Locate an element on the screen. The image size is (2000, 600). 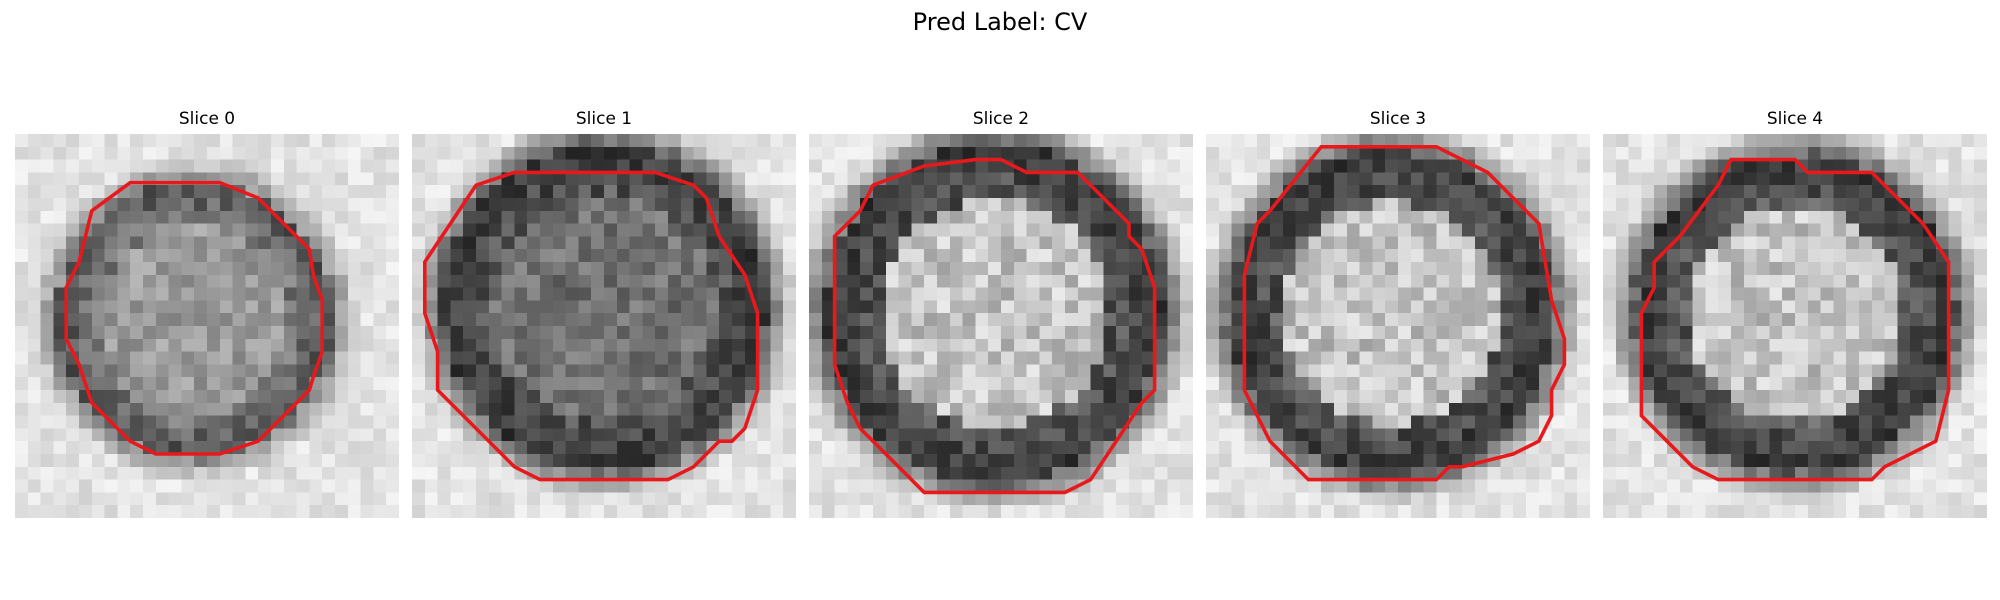
slice-title-4: Slice 4 is located at coordinates (1795, 119).